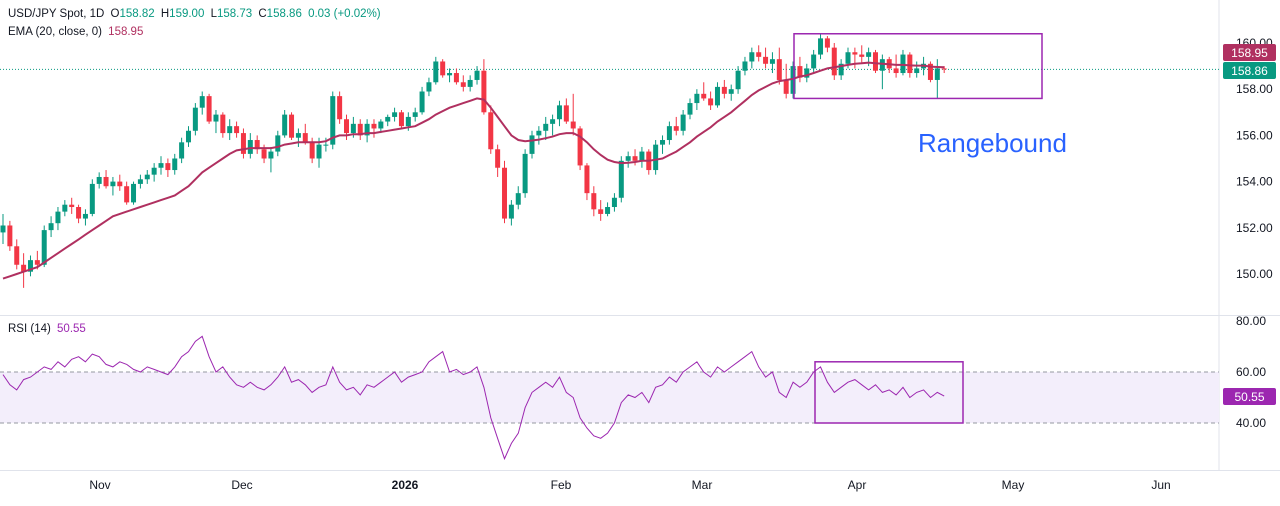  I want to click on rangebound-annotation: Rangebound, so click(992, 143).